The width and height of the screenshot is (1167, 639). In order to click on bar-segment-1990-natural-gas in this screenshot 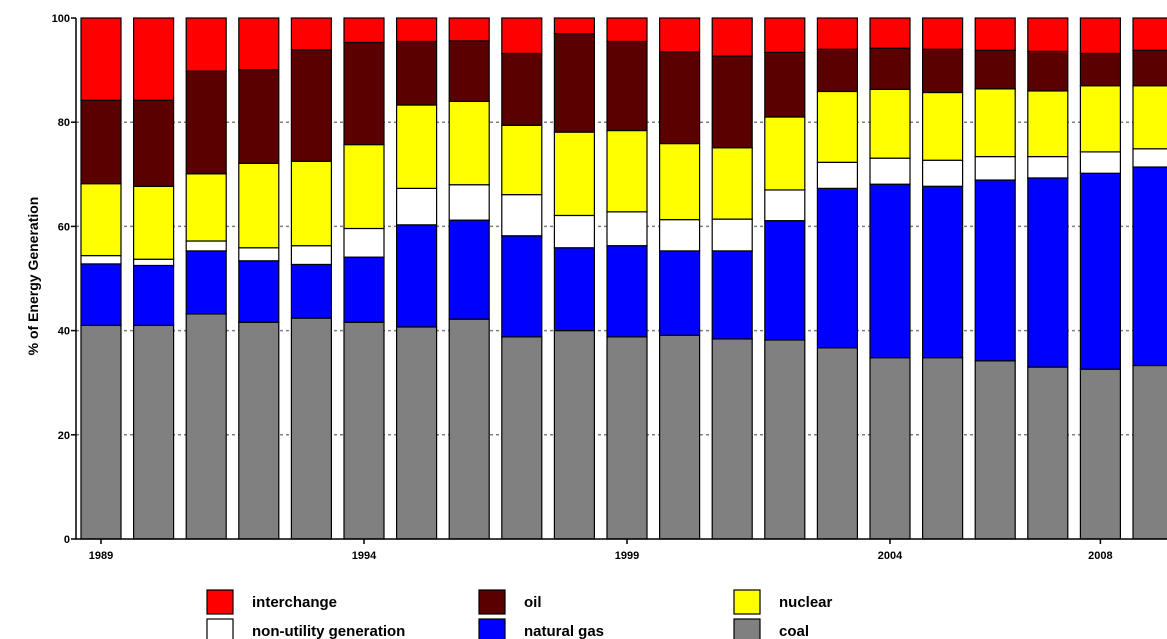, I will do `click(154, 295)`.